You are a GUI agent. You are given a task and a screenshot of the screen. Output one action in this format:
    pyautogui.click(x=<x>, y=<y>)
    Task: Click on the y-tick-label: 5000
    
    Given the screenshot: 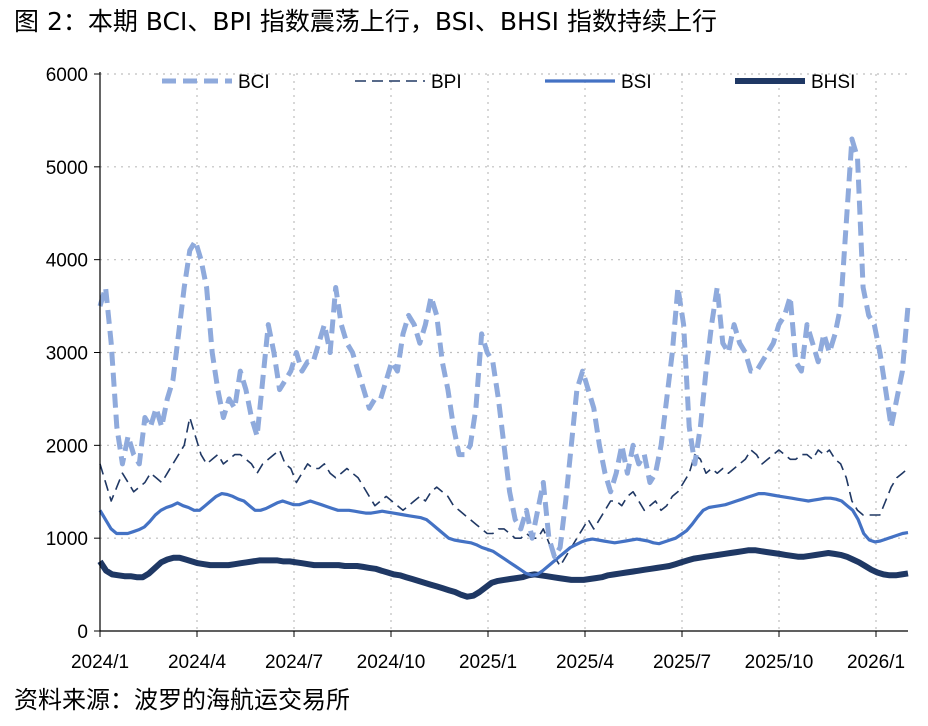 What is the action you would take?
    pyautogui.click(x=67, y=168)
    